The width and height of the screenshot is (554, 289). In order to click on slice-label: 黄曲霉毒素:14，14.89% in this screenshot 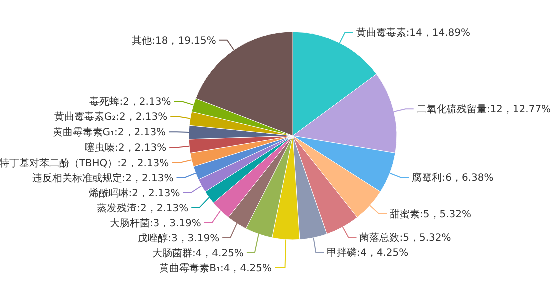, I will do `click(413, 32)`.